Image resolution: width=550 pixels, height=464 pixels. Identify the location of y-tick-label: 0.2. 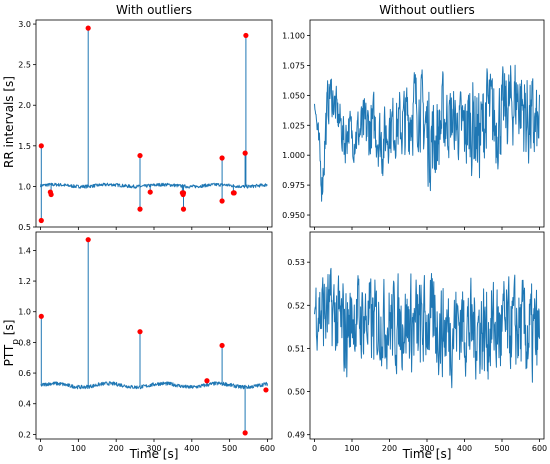
(24, 434).